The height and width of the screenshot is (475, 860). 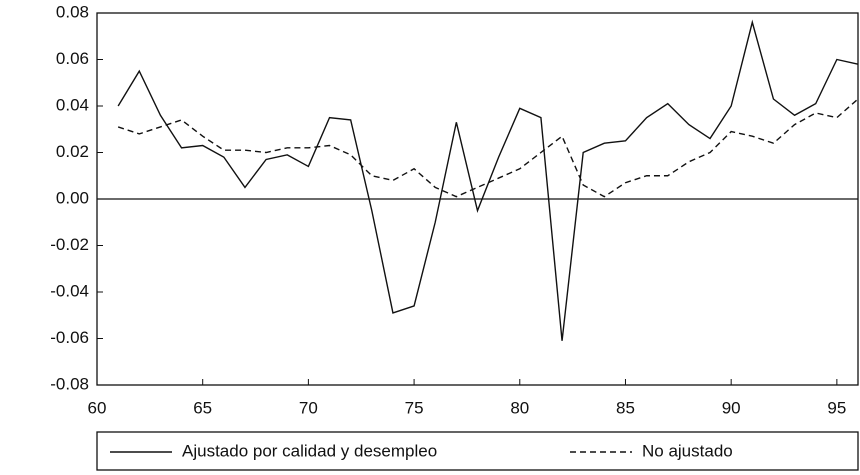 What do you see at coordinates (731, 407) in the screenshot?
I see `x-tick-label: 90` at bounding box center [731, 407].